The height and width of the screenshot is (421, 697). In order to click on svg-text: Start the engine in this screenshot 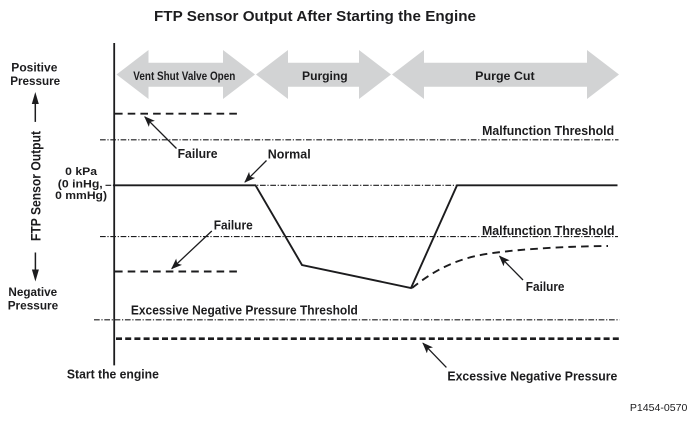, I will do `click(113, 374)`.